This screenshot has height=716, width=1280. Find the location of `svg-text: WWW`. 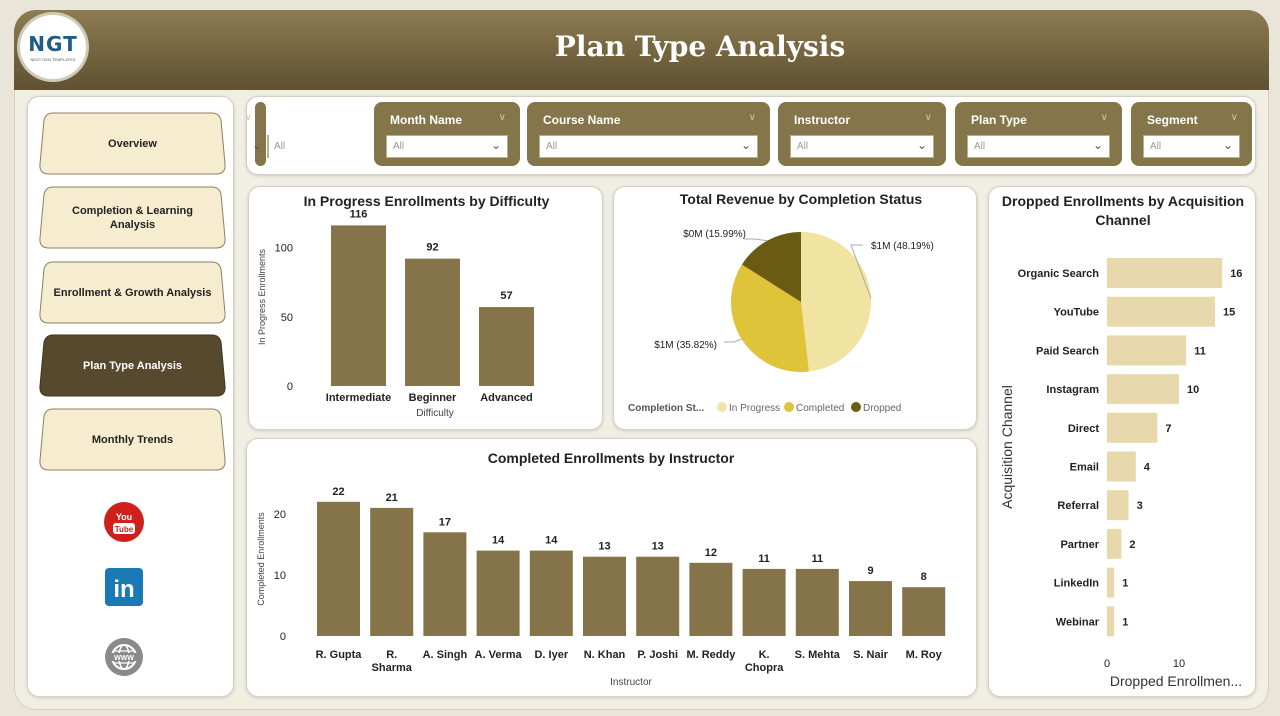

svg-text: WWW is located at coordinates (124, 658).